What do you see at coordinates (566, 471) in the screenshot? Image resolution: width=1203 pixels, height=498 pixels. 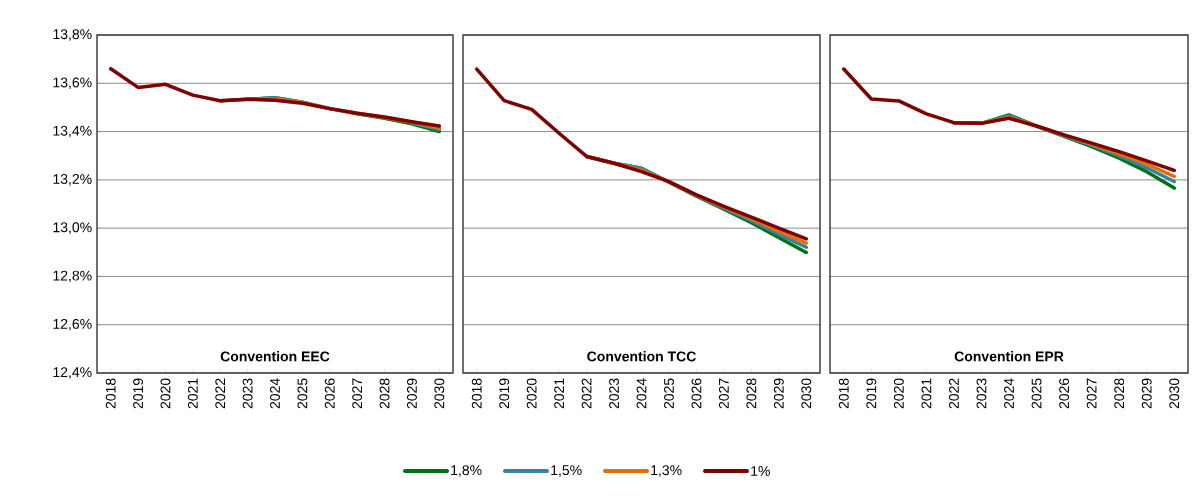 I see `legend-label: 1,5%` at bounding box center [566, 471].